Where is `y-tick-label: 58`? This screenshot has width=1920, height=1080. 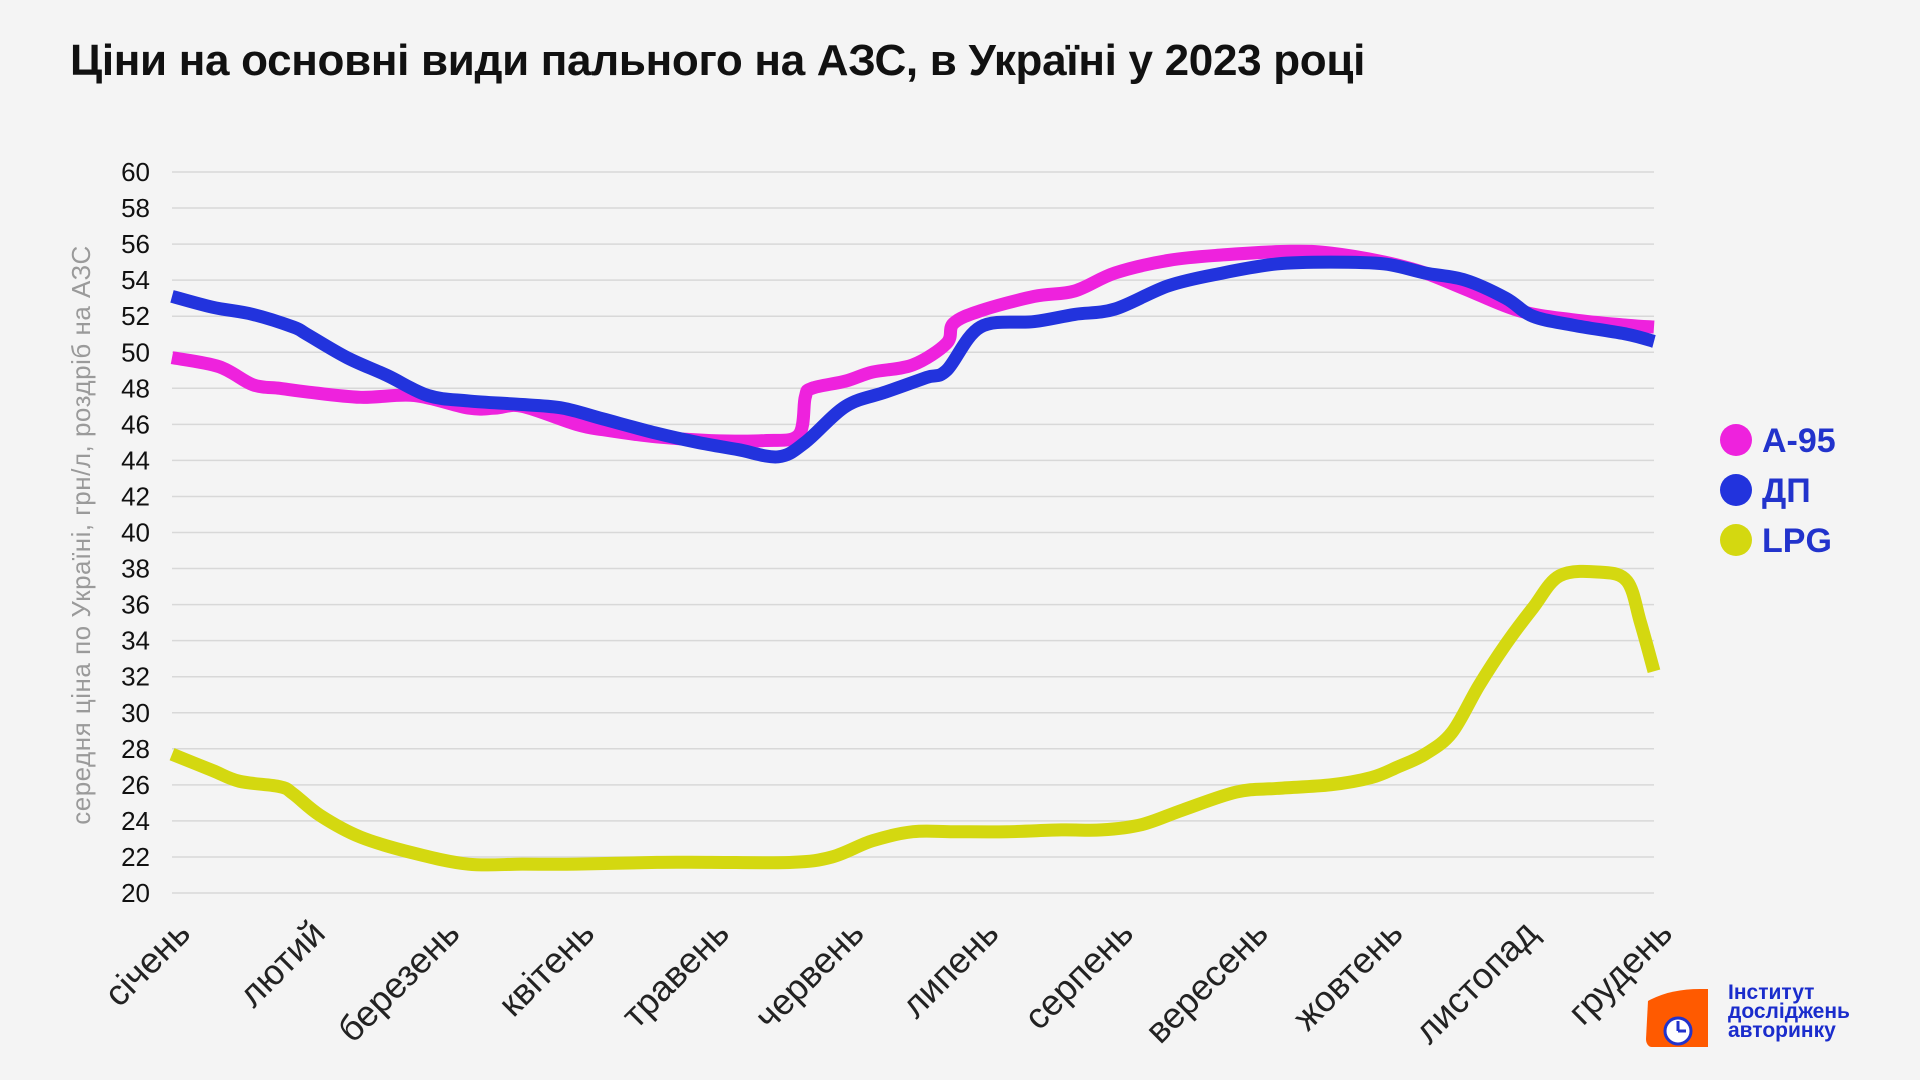 y-tick-label: 58 is located at coordinates (135, 208).